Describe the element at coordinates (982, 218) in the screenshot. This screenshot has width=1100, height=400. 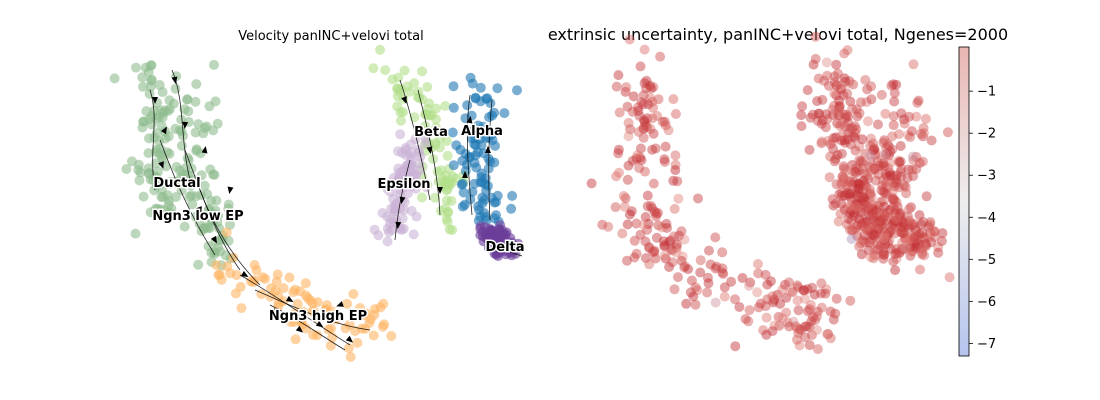
I see `colorbar-ticks: −1 −2 −3 −4 −5 −6 −7` at that location.